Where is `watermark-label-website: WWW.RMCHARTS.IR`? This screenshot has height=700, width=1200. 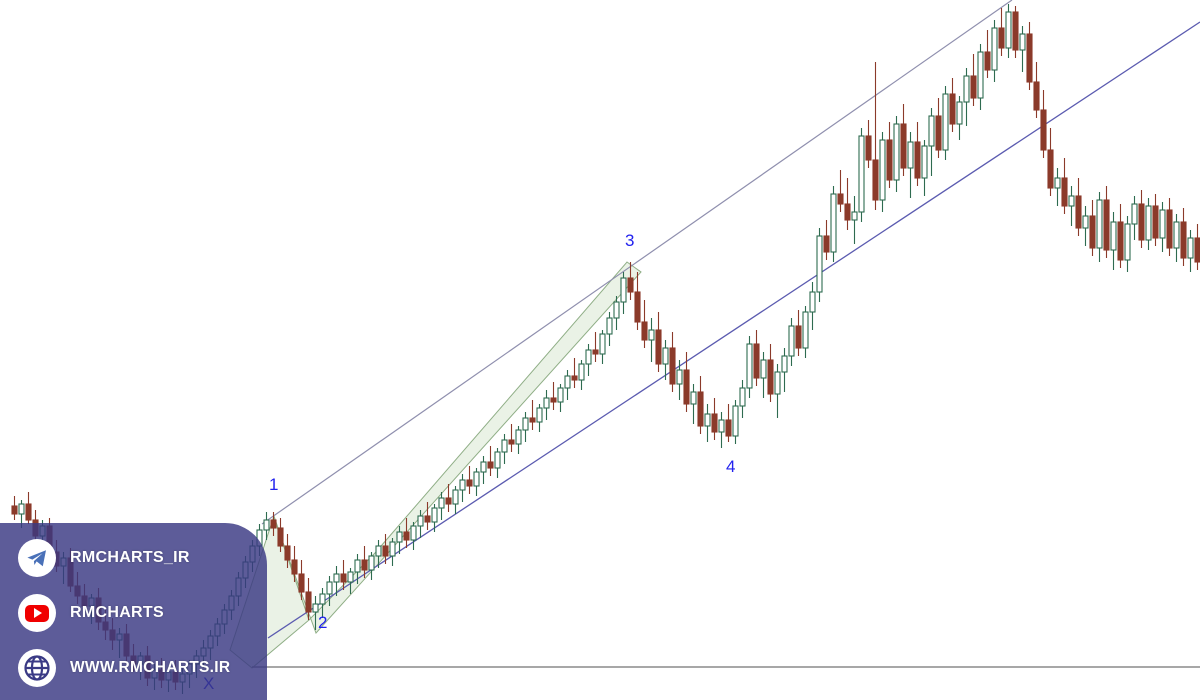 watermark-label-website: WWW.RMCHARTS.IR is located at coordinates (150, 667).